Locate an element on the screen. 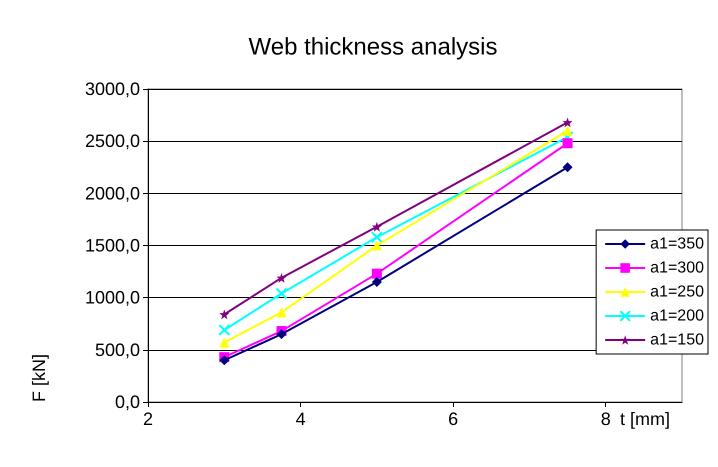  legend-label: a1=250 is located at coordinates (677, 292).